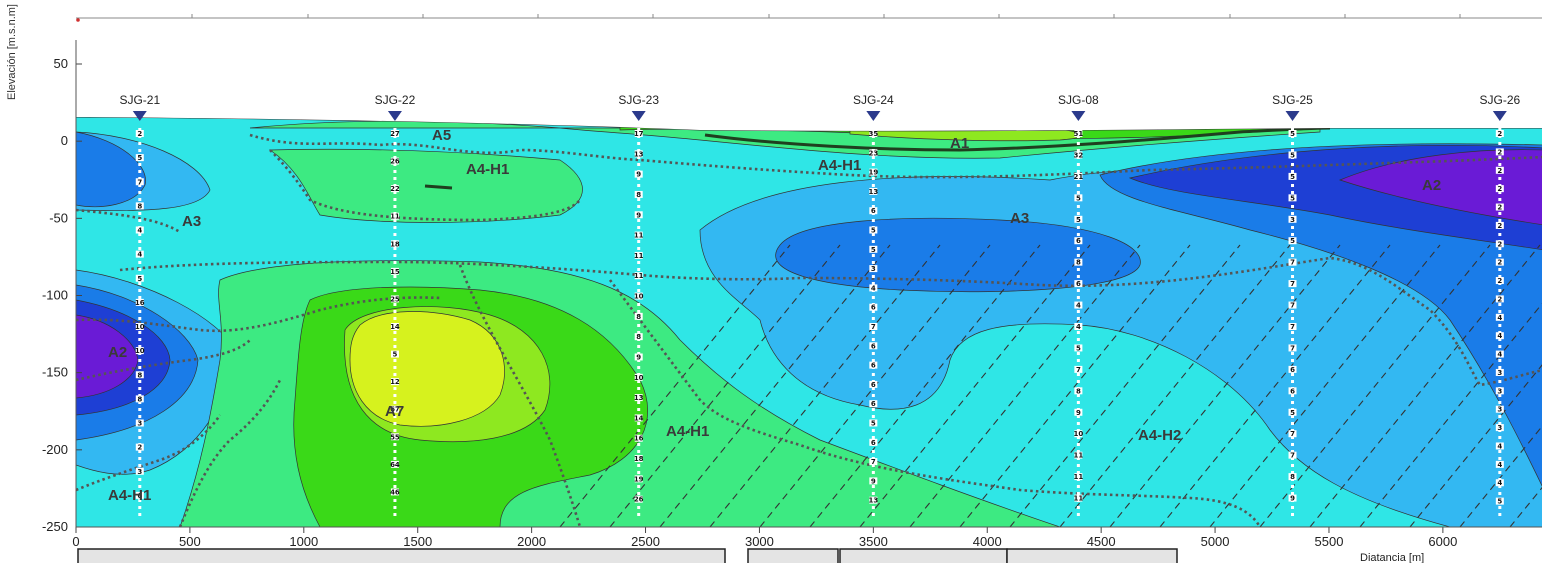 Image resolution: width=1542 pixels, height=563 pixels. Describe the element at coordinates (1499, 306) in the screenshot. I see `well: SJG-26 2 2 2 2 2 2 2 2 2 2 4 4 4 3 3 3 3 4 4 4 5` at that location.